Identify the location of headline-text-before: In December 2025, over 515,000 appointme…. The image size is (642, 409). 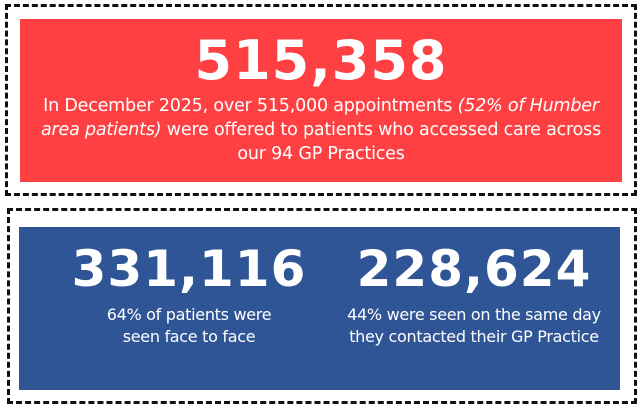
(250, 106).